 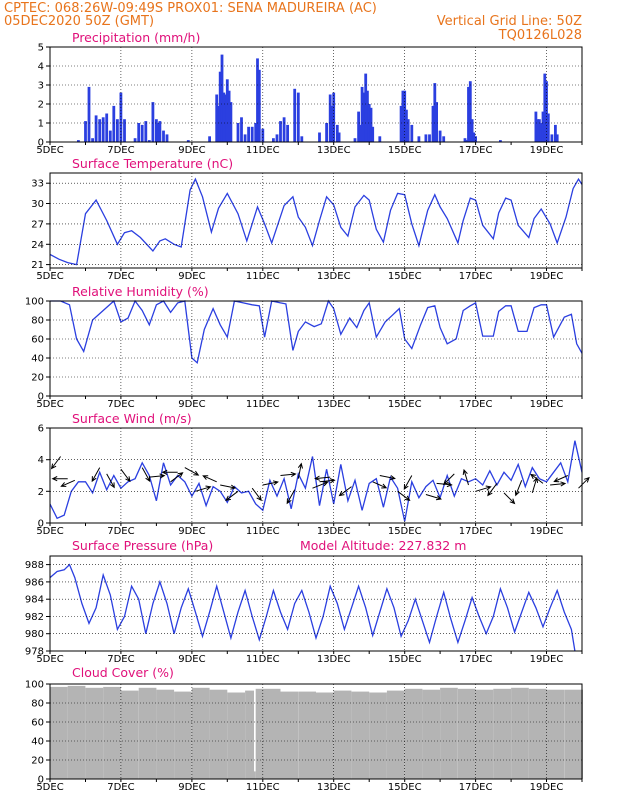 What do you see at coordinates (334, 659) in the screenshot?
I see `pressure-xtick-label-4: 13DEC` at bounding box center [334, 659].